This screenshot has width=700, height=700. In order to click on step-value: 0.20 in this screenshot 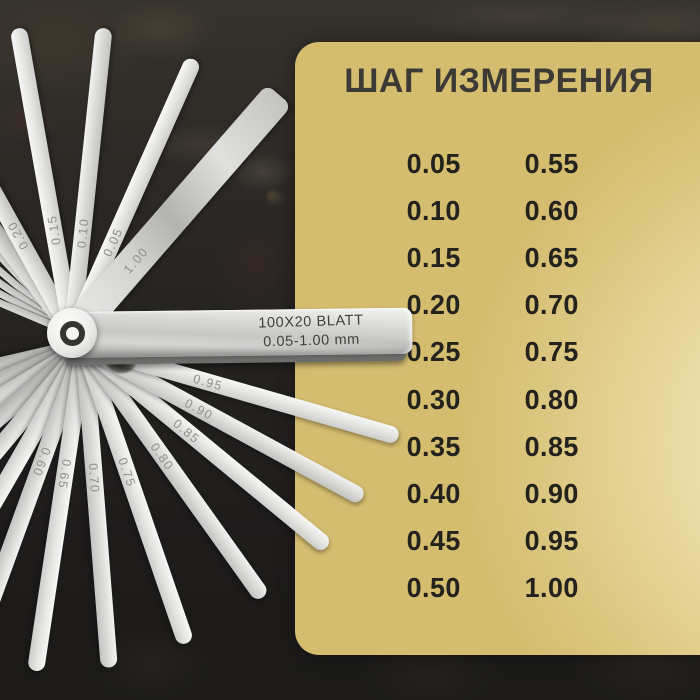, I will do `click(433, 305)`.